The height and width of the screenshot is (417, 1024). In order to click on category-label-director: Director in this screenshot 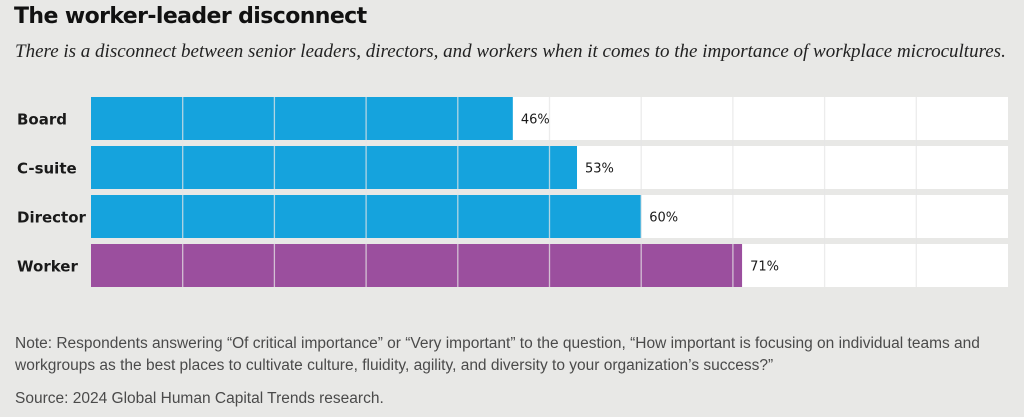, I will do `click(52, 218)`.